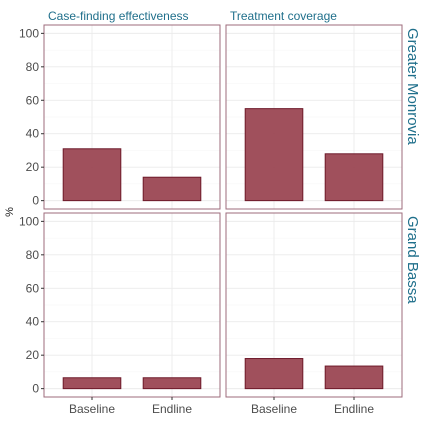 The height and width of the screenshot is (432, 432). I want to click on strip-label-treatment-coverage: Treatment coverage, so click(283, 16).